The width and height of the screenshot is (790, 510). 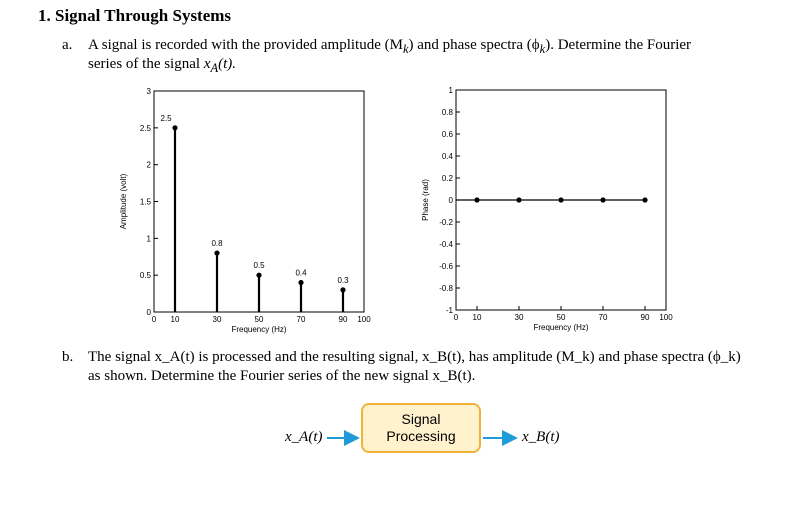 What do you see at coordinates (542, 49) in the screenshot?
I see `phase-subscript: k` at bounding box center [542, 49].